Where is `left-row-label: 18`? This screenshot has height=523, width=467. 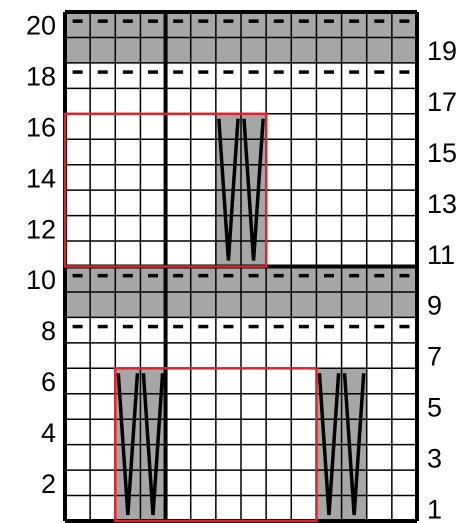 left-row-label: 18 is located at coordinates (41, 77).